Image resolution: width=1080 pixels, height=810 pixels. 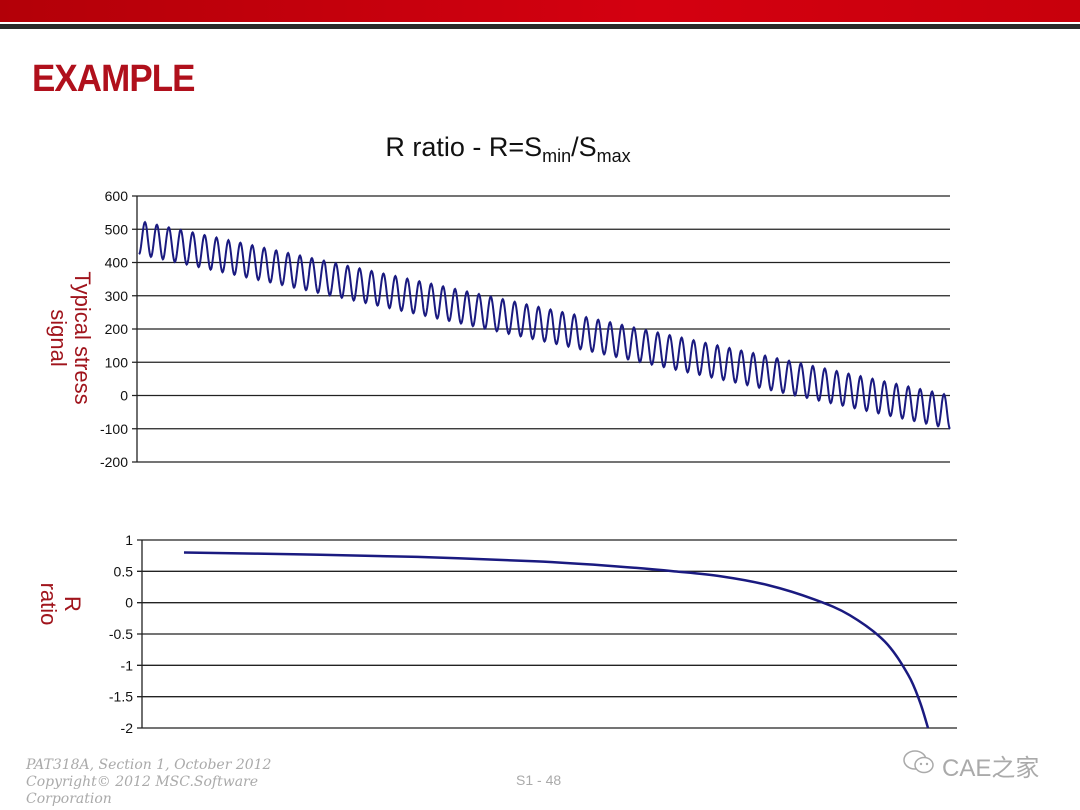 I want to click on footer-line: Corporation, so click(x=69, y=799).